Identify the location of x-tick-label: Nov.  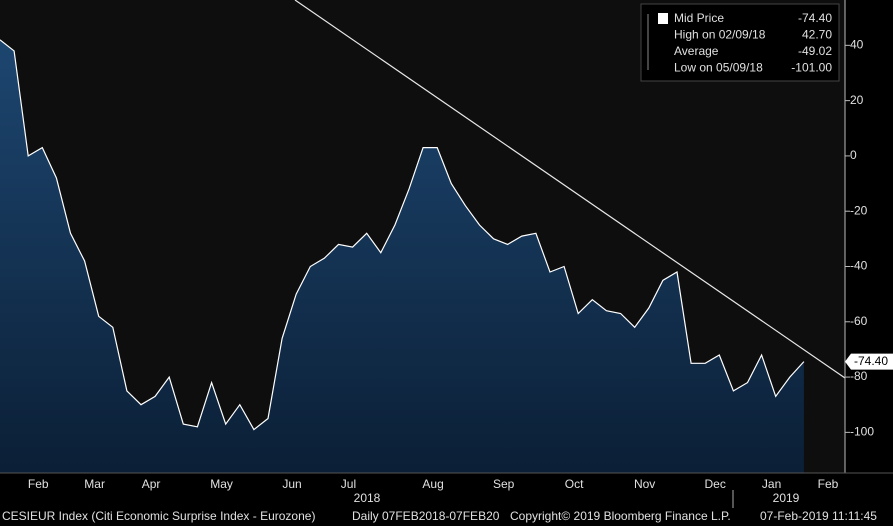
(644, 484).